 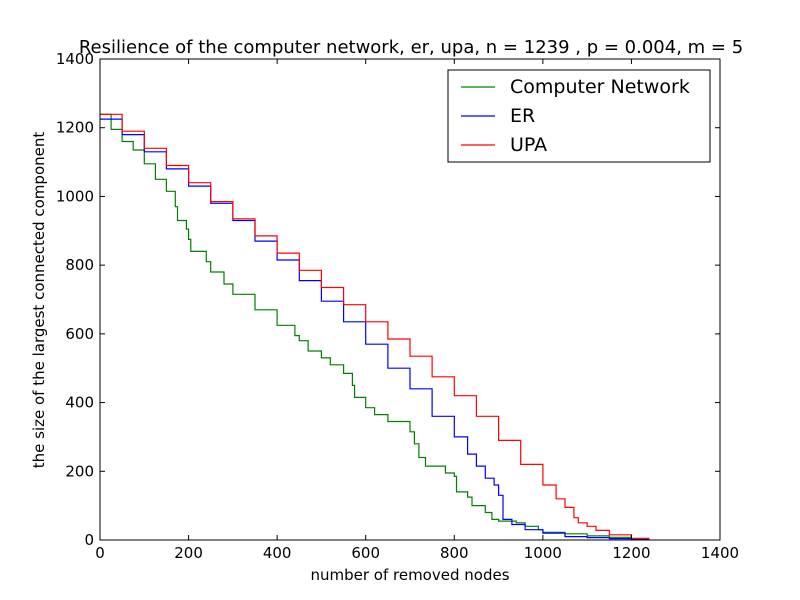 I want to click on y-tick-label: 1200, so click(x=75, y=128).